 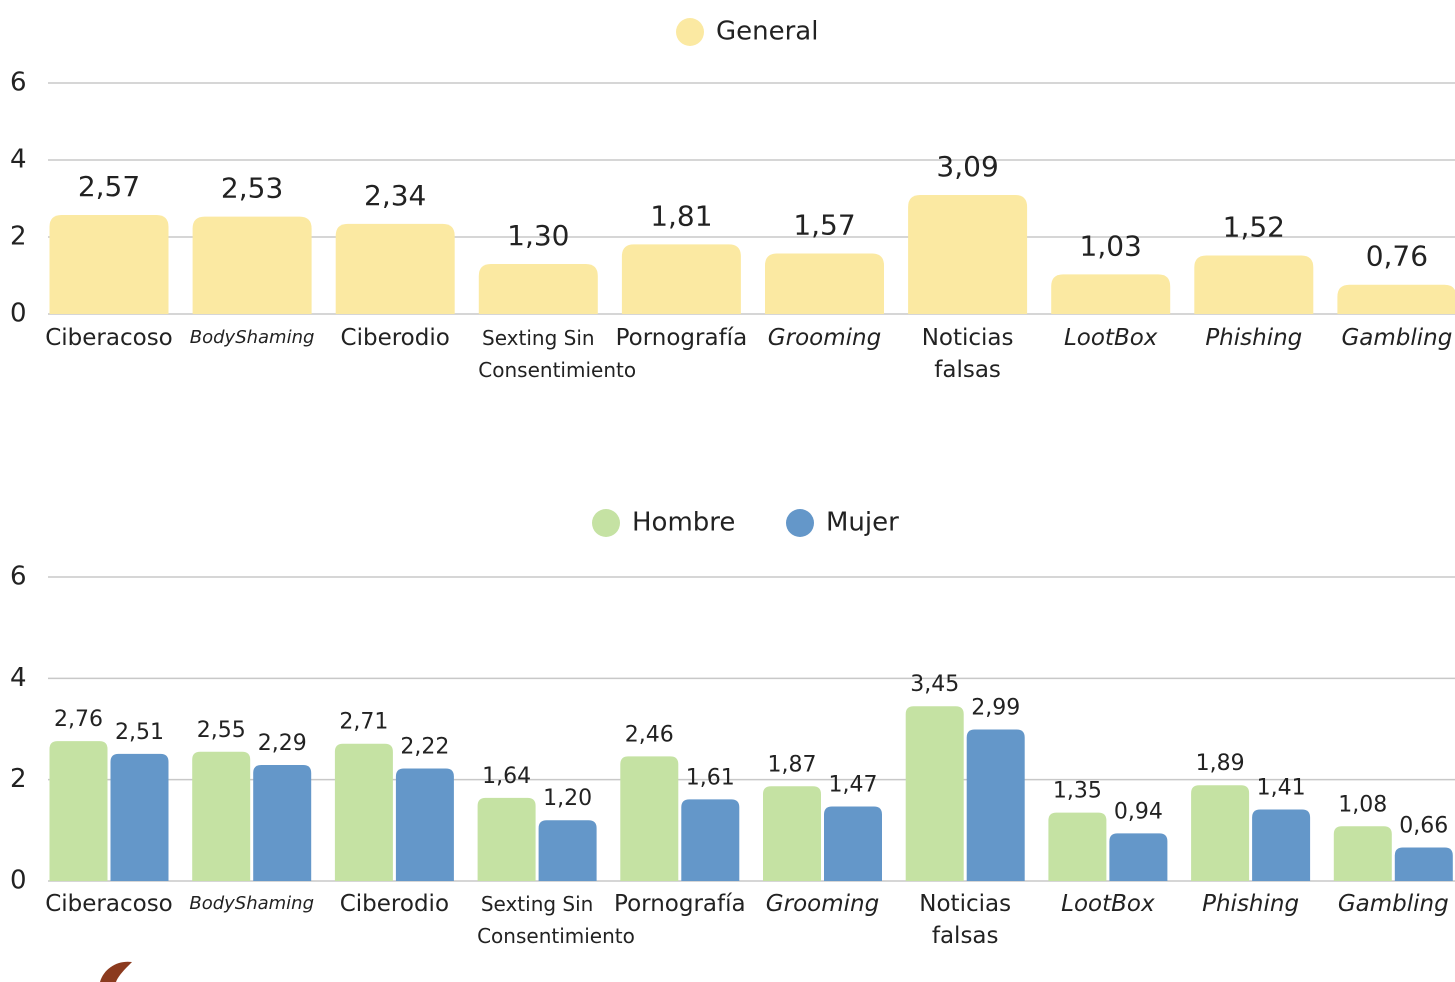 What do you see at coordinates (567, 798) in the screenshot?
I see `value-label: 1,20` at bounding box center [567, 798].